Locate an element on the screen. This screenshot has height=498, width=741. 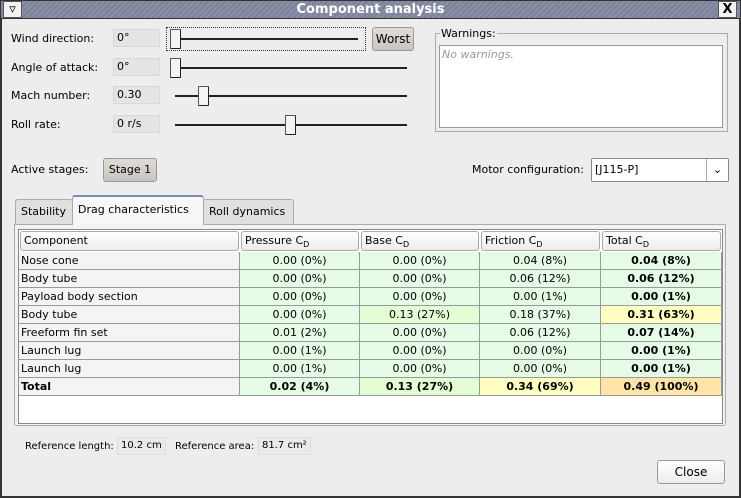
warnings-legend: Warnings: is located at coordinates (468, 33).